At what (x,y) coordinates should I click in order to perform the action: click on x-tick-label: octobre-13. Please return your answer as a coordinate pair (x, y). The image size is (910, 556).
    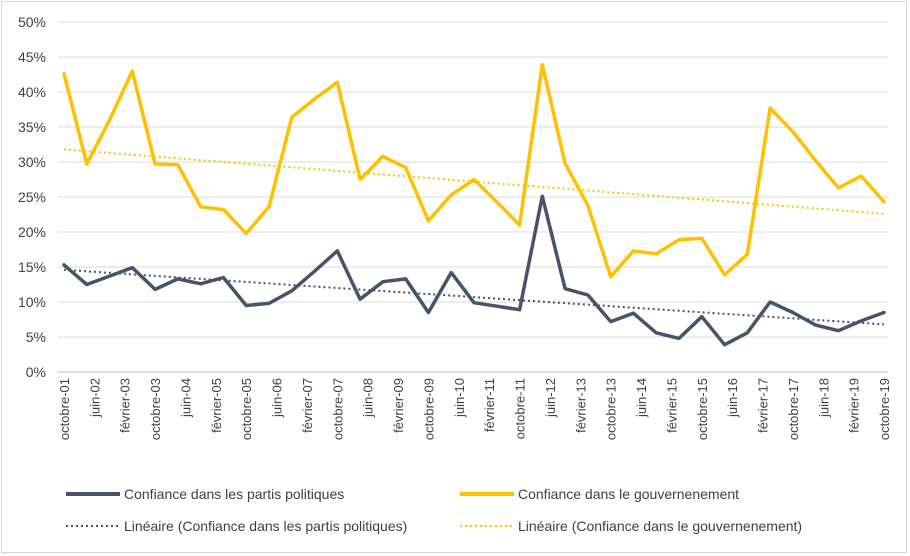
    Looking at the image, I should click on (611, 409).